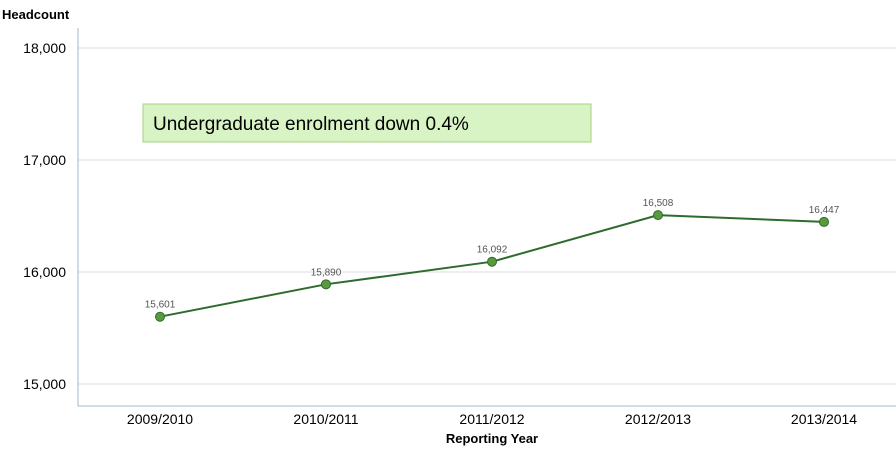 This screenshot has width=896, height=450. What do you see at coordinates (824, 210) in the screenshot?
I see `data-label: 16,447` at bounding box center [824, 210].